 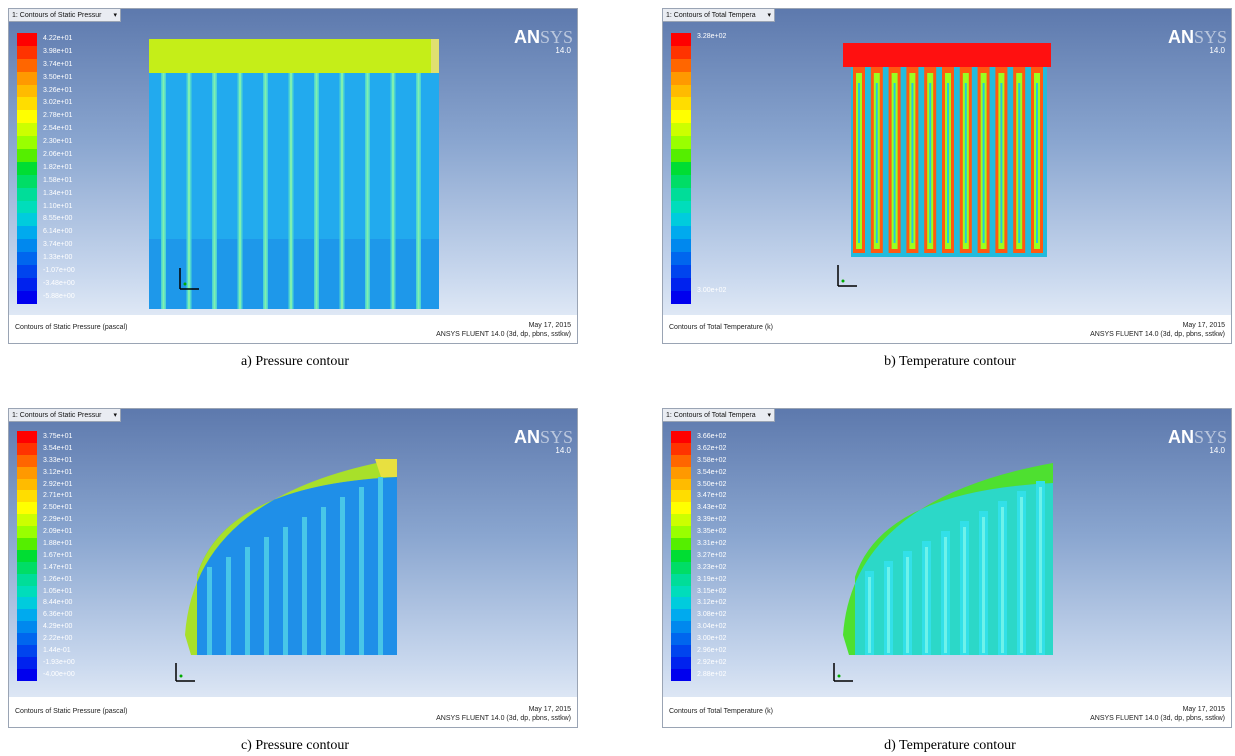 I want to click on contour-plot-c, so click(x=291, y=557).